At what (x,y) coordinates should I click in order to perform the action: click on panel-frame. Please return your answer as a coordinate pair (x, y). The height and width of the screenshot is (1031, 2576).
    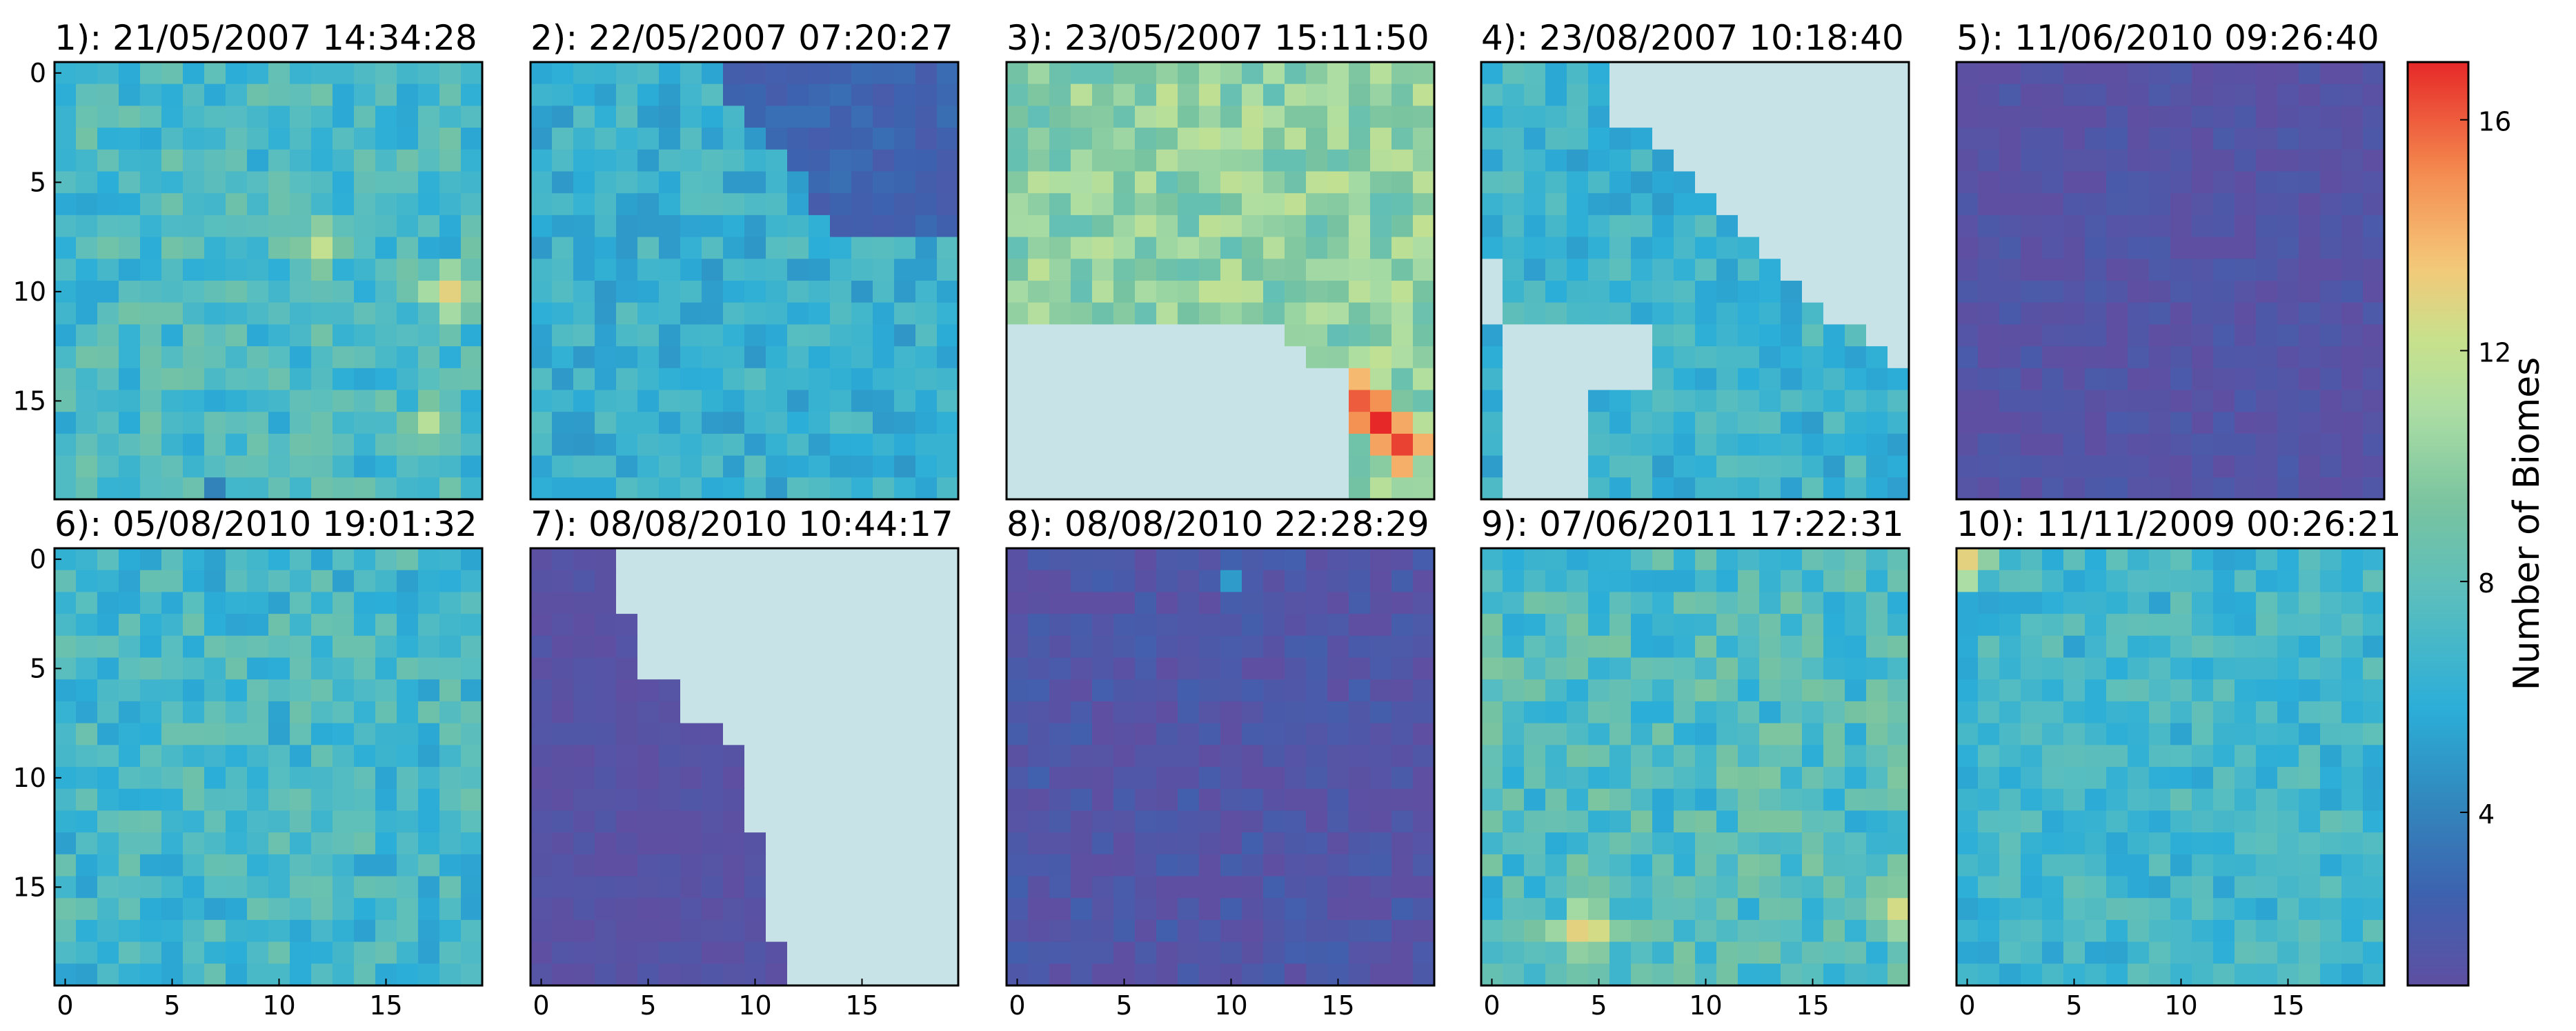
    Looking at the image, I should click on (1695, 767).